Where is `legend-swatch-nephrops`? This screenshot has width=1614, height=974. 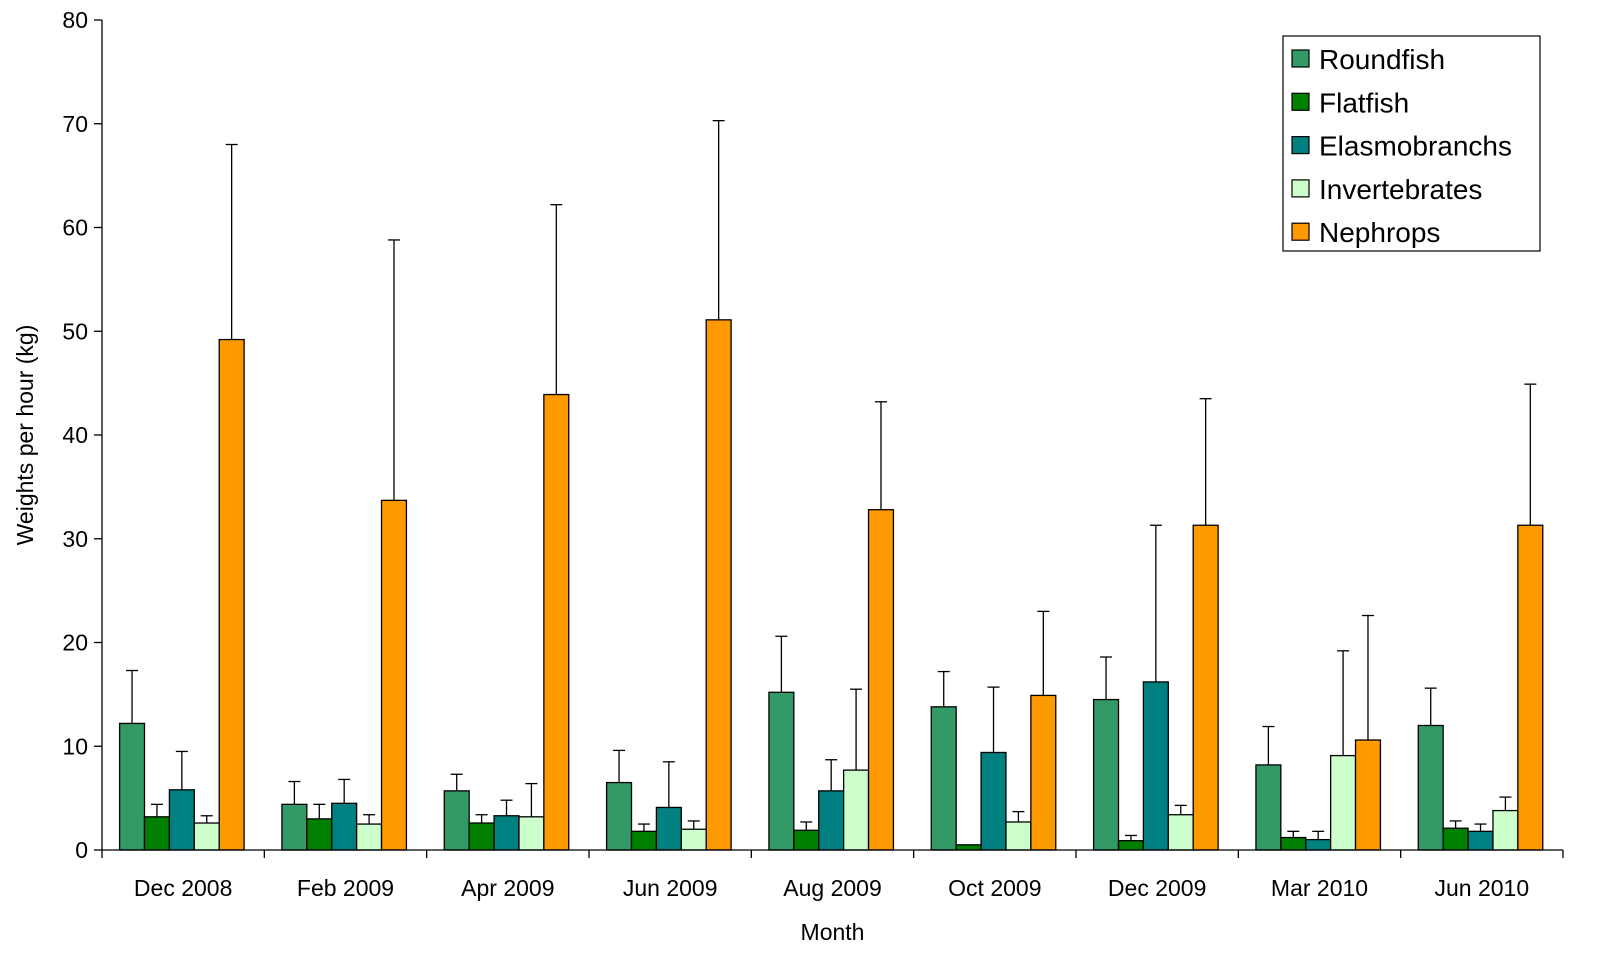 legend-swatch-nephrops is located at coordinates (1300, 231).